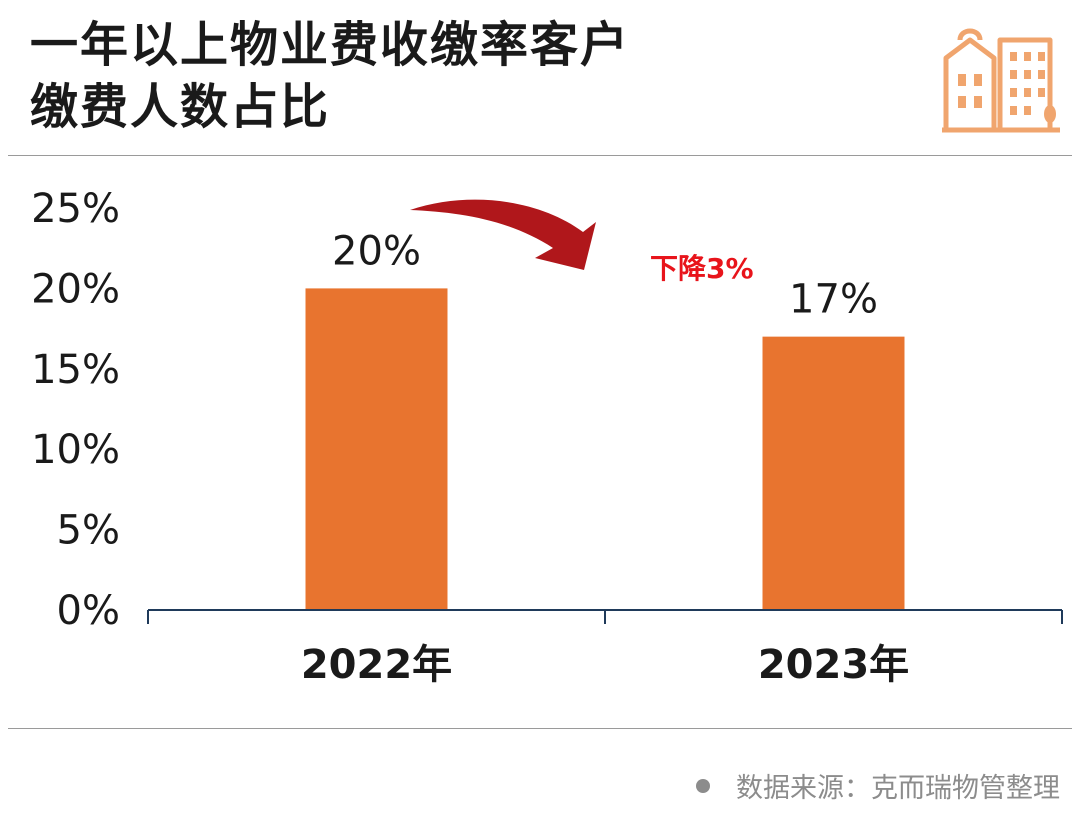 This screenshot has width=1080, height=838. What do you see at coordinates (88, 531) in the screenshot?
I see `y-tick-label: 5%` at bounding box center [88, 531].